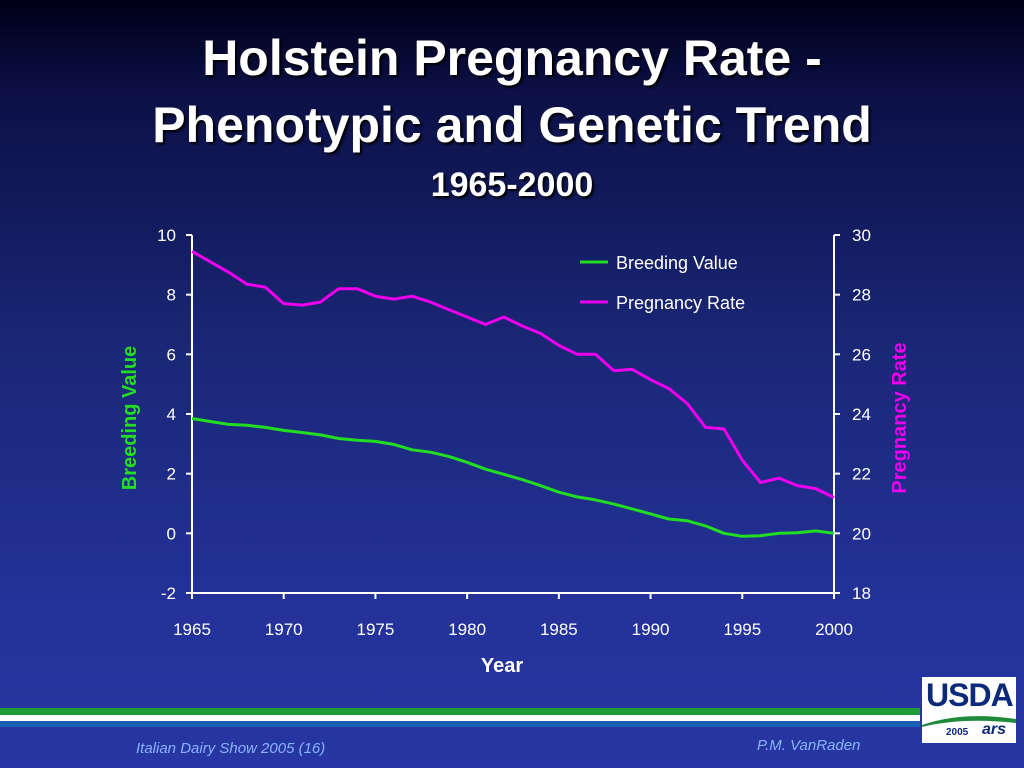  What do you see at coordinates (861, 593) in the screenshot?
I see `y-right-tick-label: 18` at bounding box center [861, 593].